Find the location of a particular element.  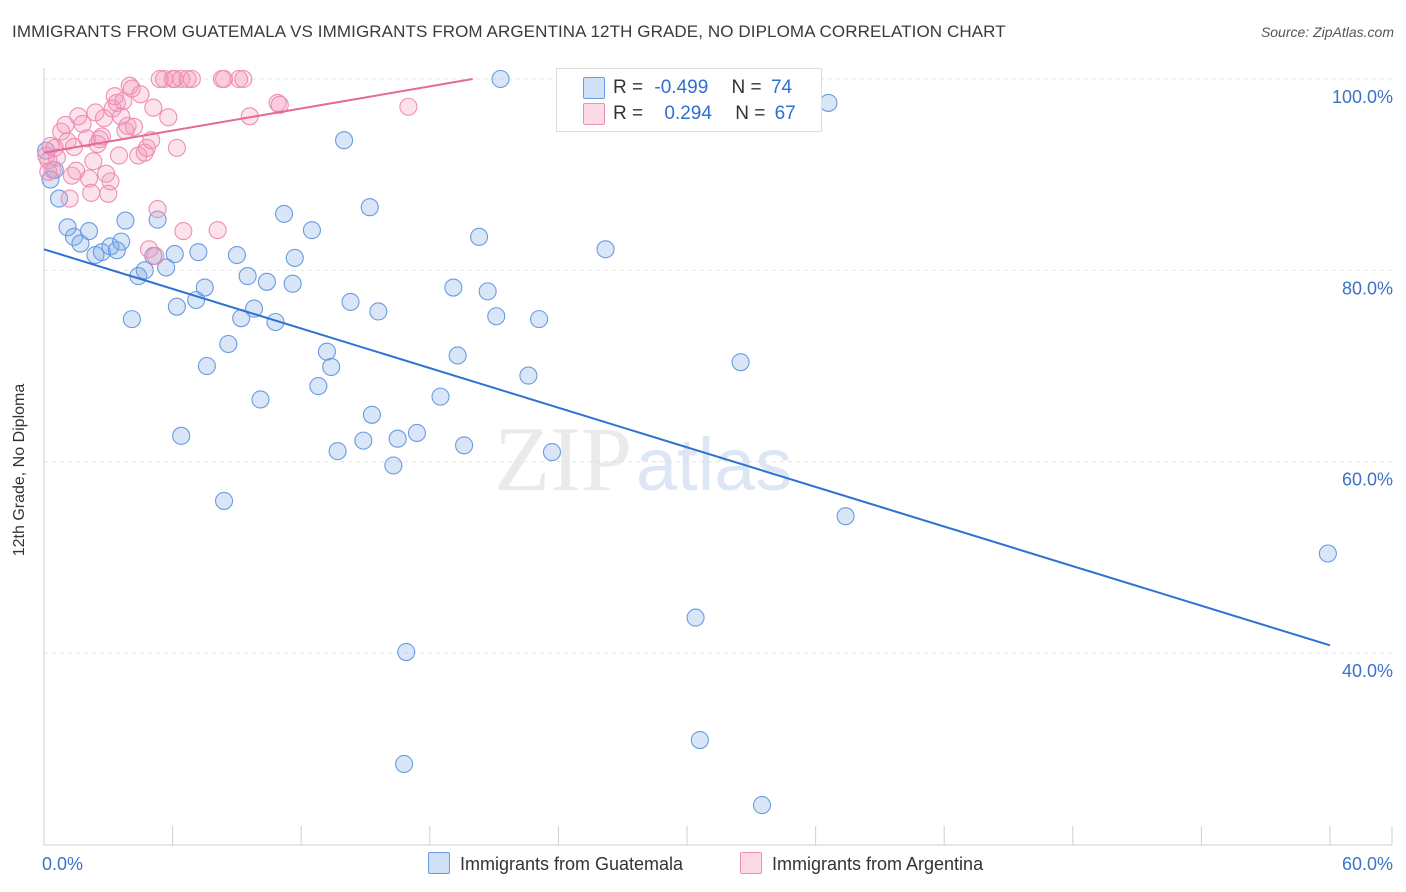

x-tick-label: 60.0% is located at coordinates (1367, 864).